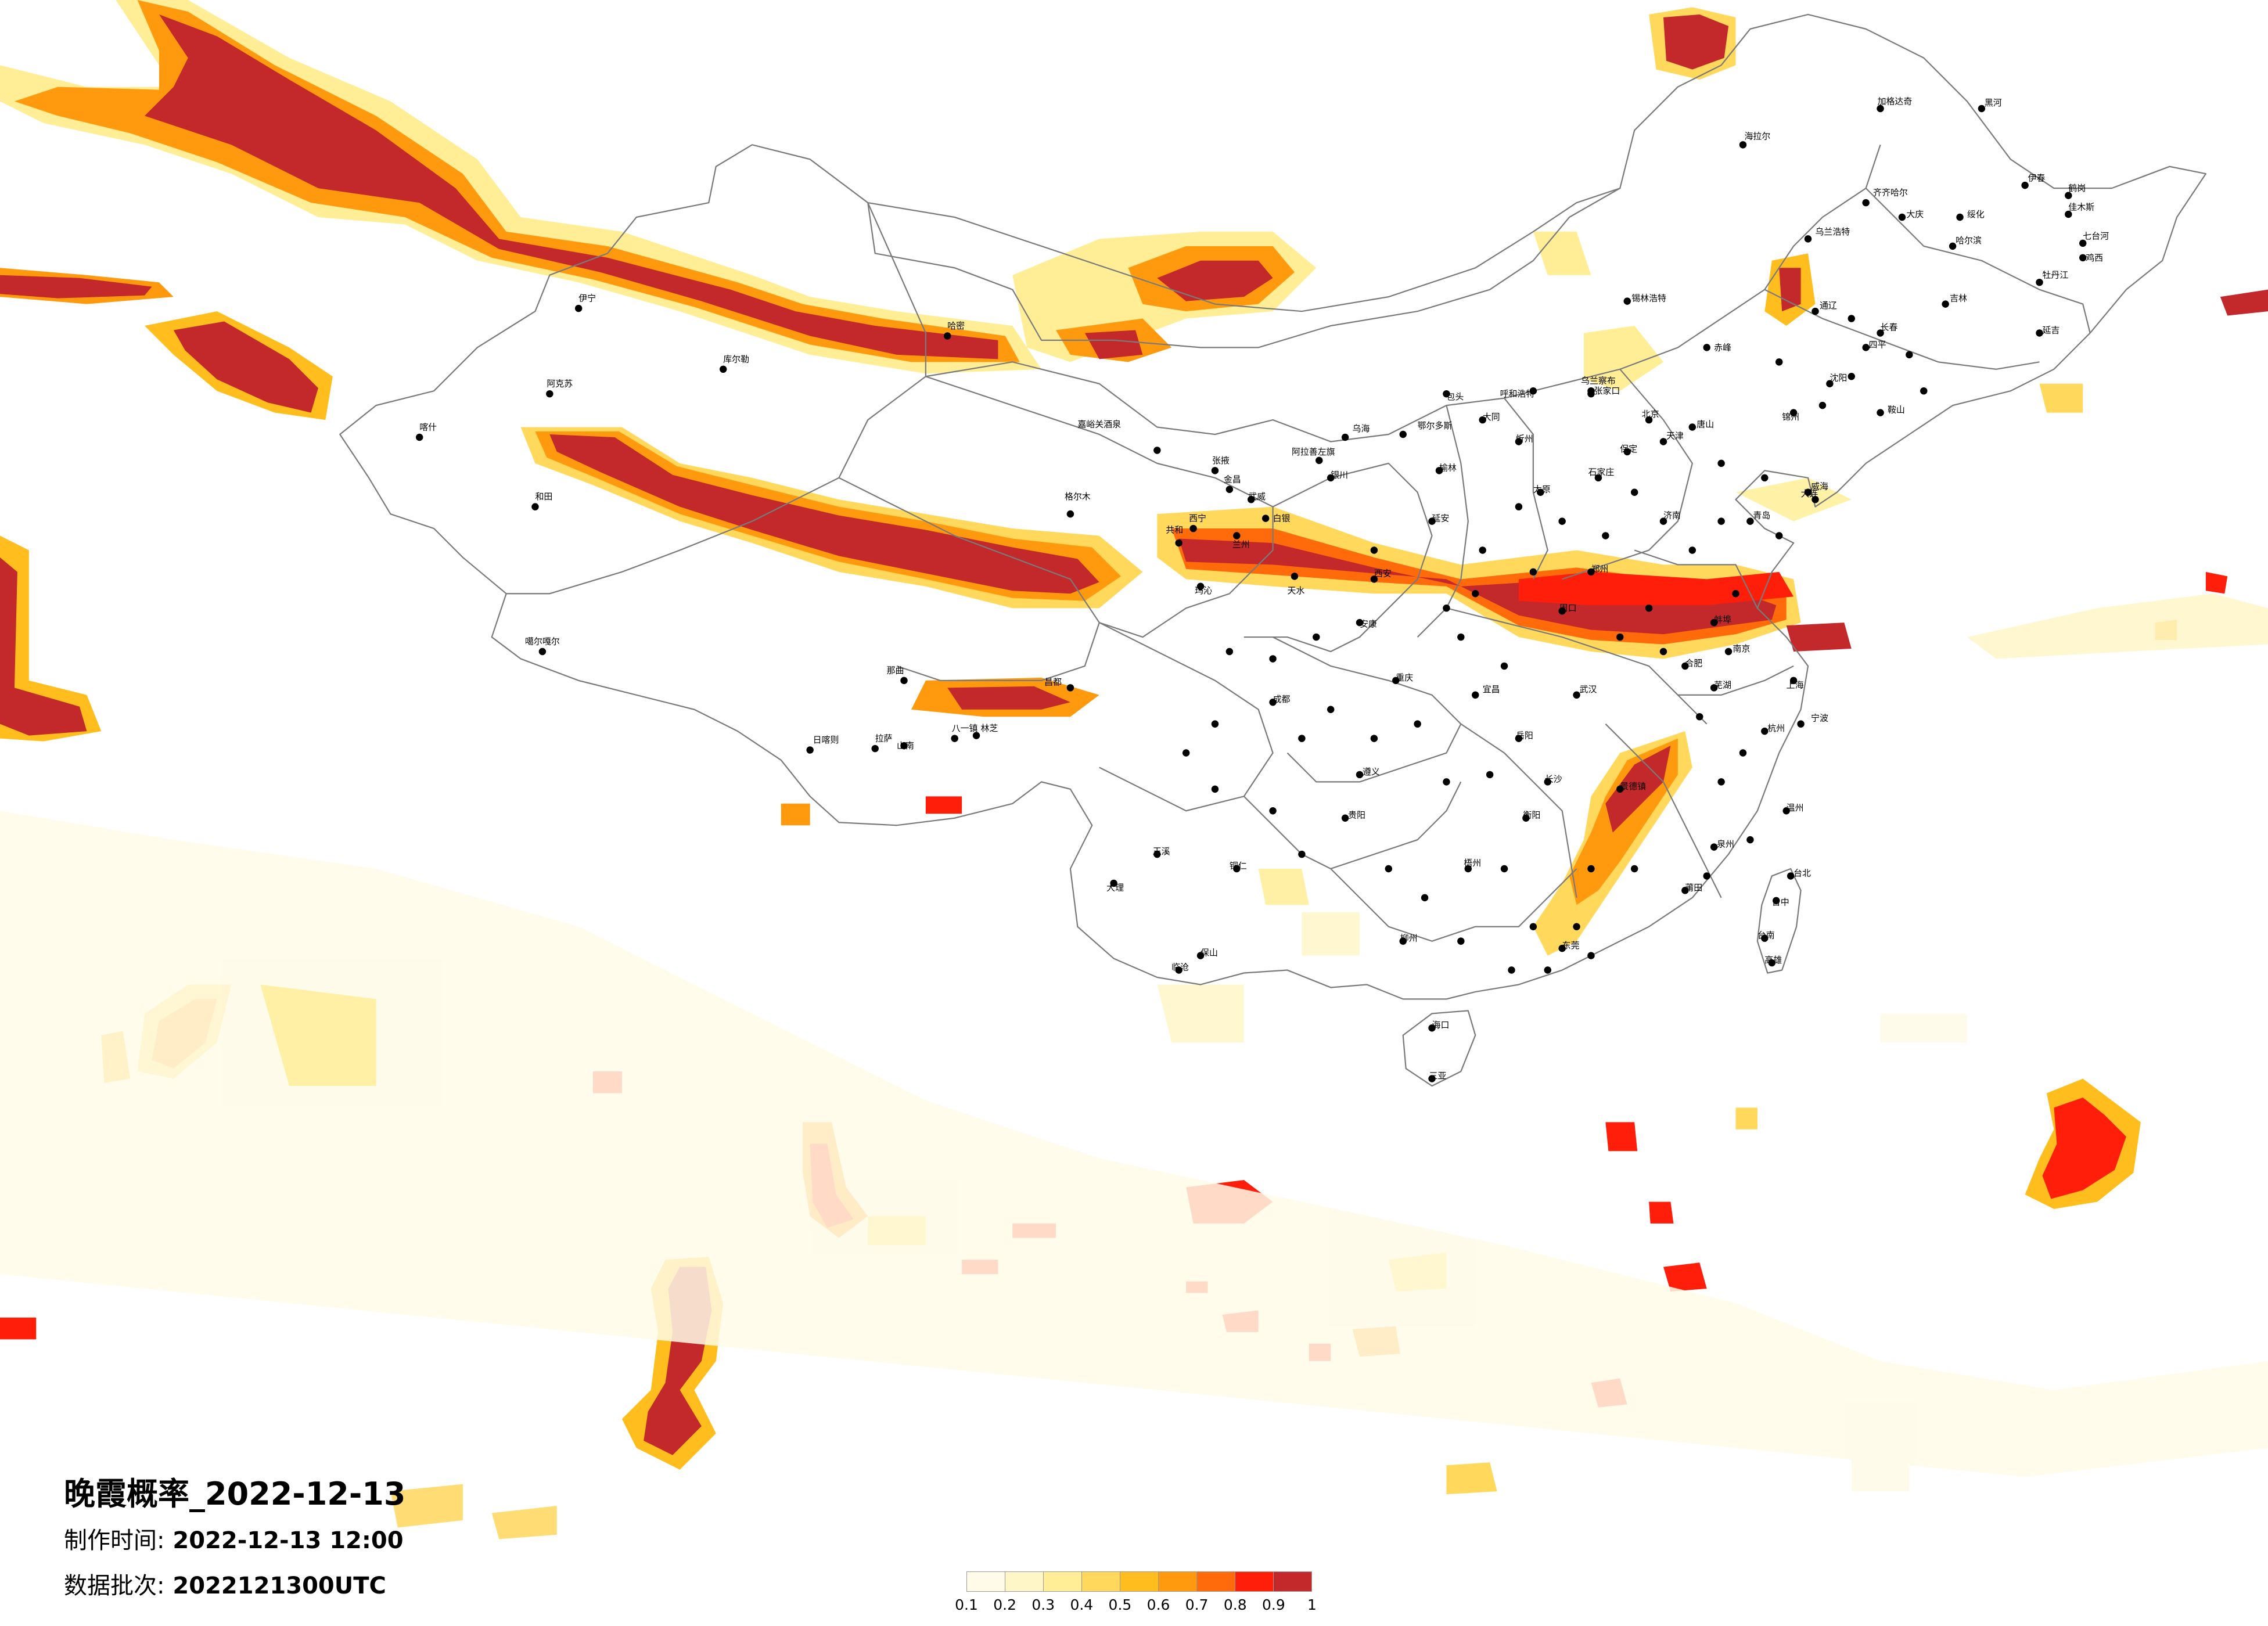 Image resolution: width=2268 pixels, height=1626 pixels. Describe the element at coordinates (1139, 1581) in the screenshot. I see `legend-colorbar` at that location.